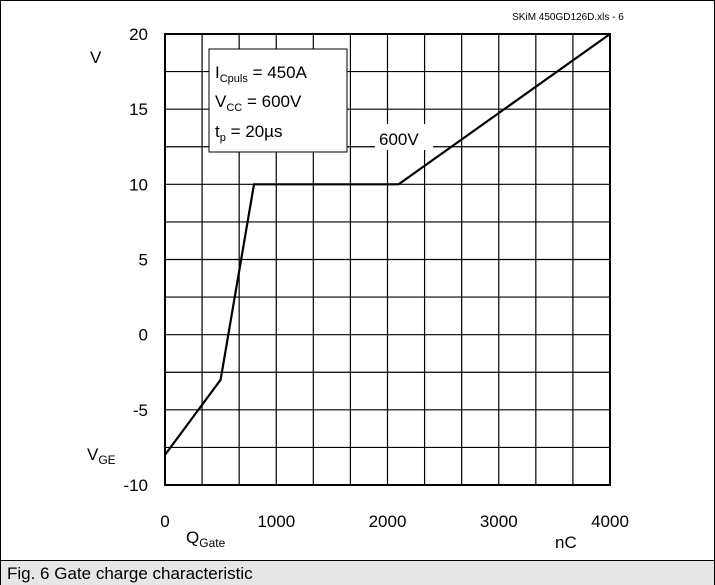  I want to click on x-tick-label: 4000, so click(610, 521).